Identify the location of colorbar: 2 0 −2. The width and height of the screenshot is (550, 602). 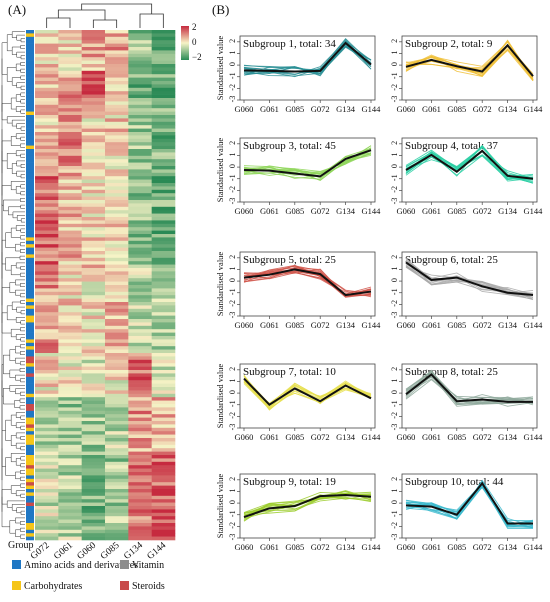
(191, 42).